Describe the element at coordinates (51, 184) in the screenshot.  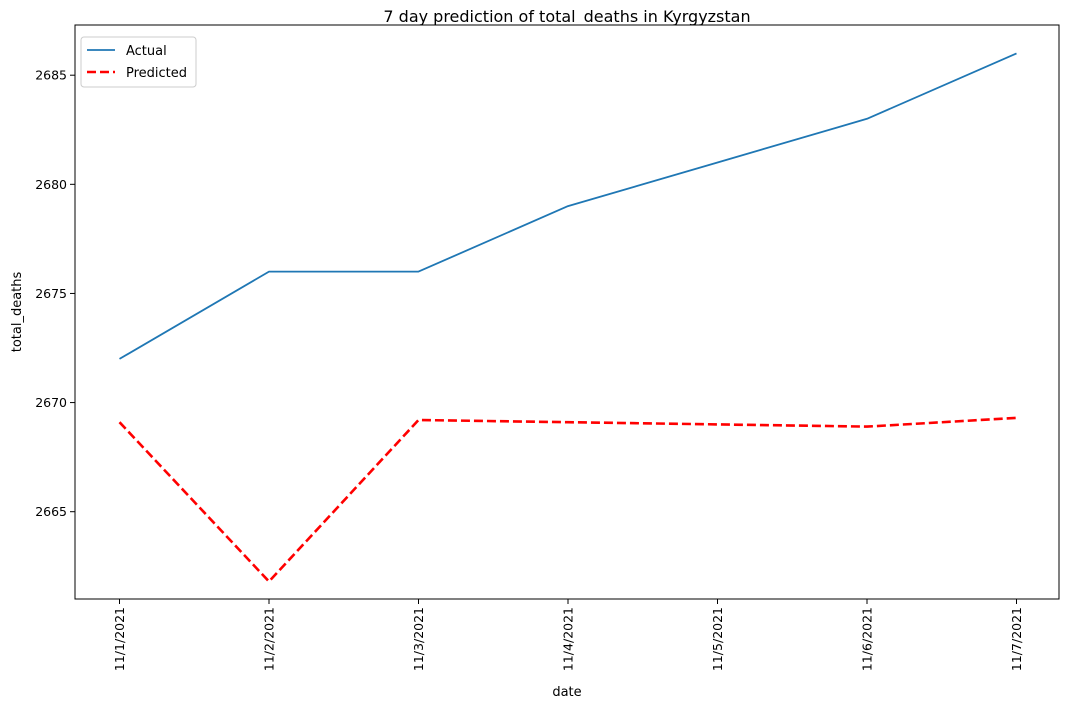
I see `y-tick-label: 2680` at that location.